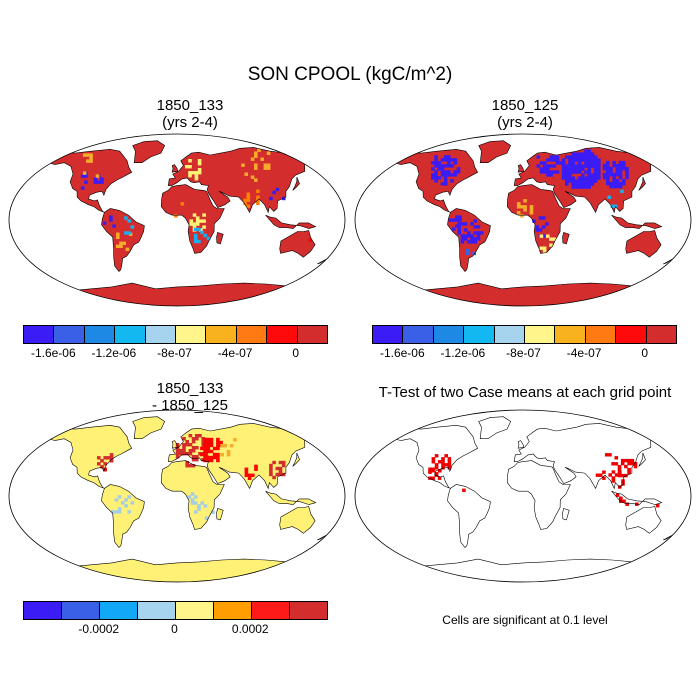 The width and height of the screenshot is (700, 700). I want to click on colorbar-tick-label: -4e-07, so click(235, 353).